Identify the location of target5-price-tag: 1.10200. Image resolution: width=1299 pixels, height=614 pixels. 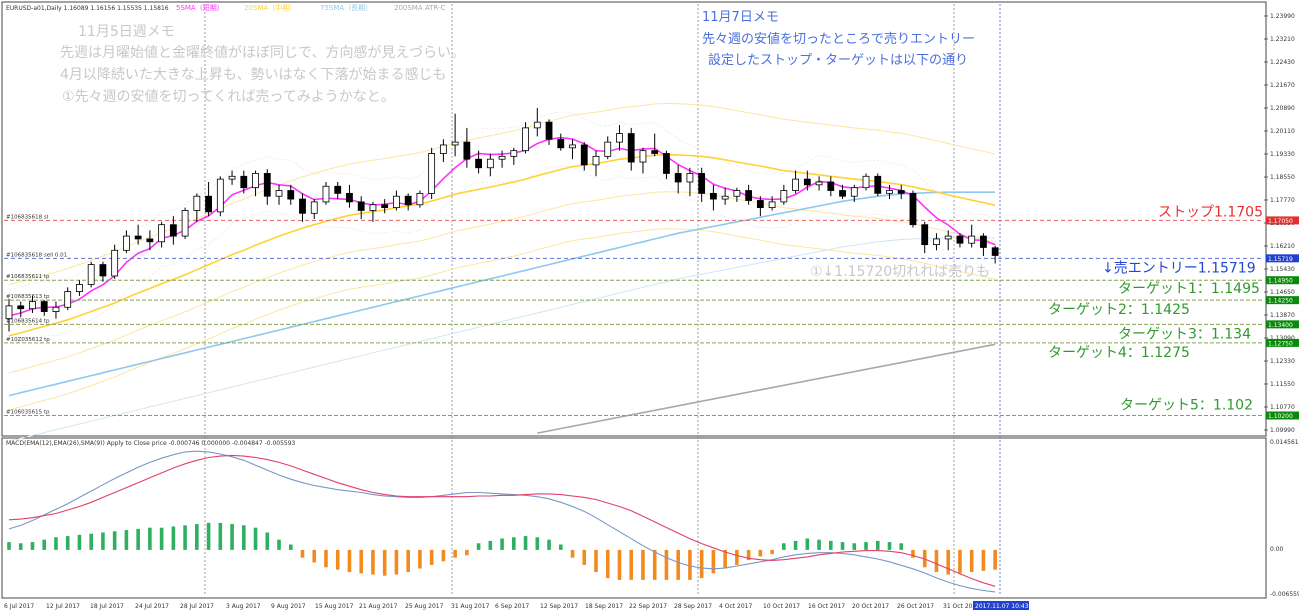
(1282, 415).